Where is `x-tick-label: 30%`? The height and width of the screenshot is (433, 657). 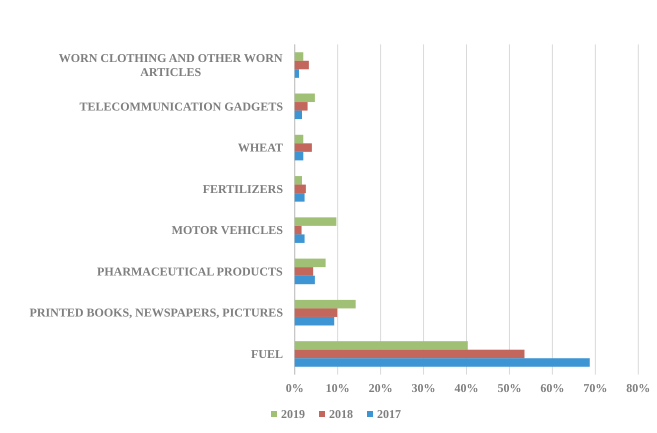
x-tick-label: 30% is located at coordinates (424, 388).